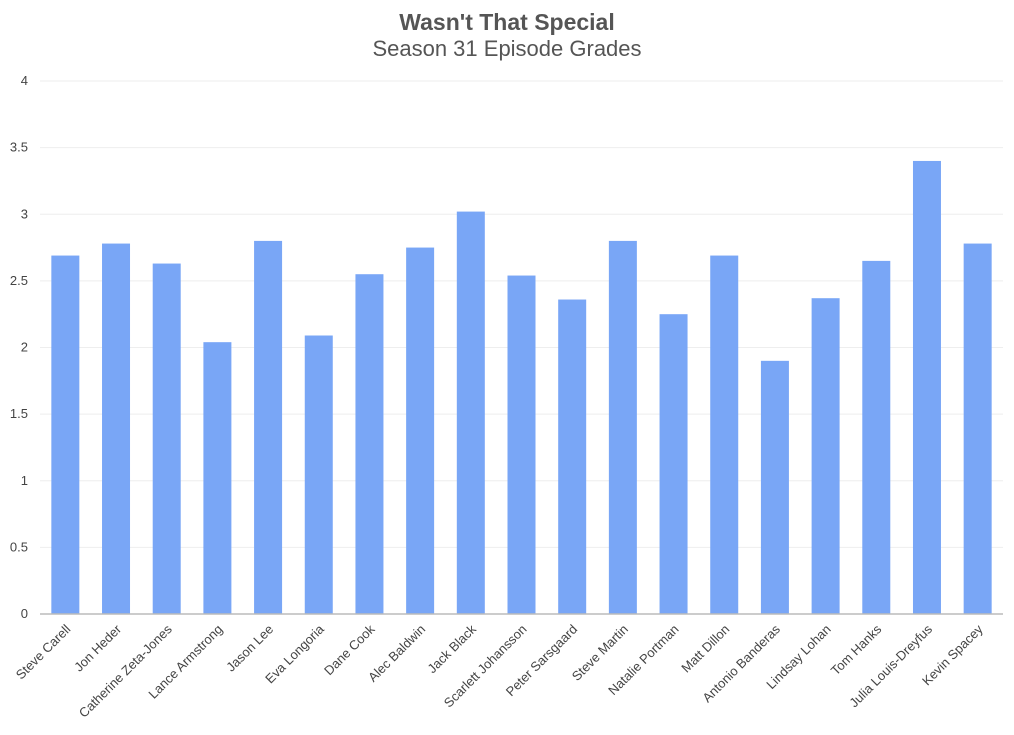 This screenshot has width=1014, height=735. What do you see at coordinates (19, 280) in the screenshot?
I see `y-tick-label: 2.5` at bounding box center [19, 280].